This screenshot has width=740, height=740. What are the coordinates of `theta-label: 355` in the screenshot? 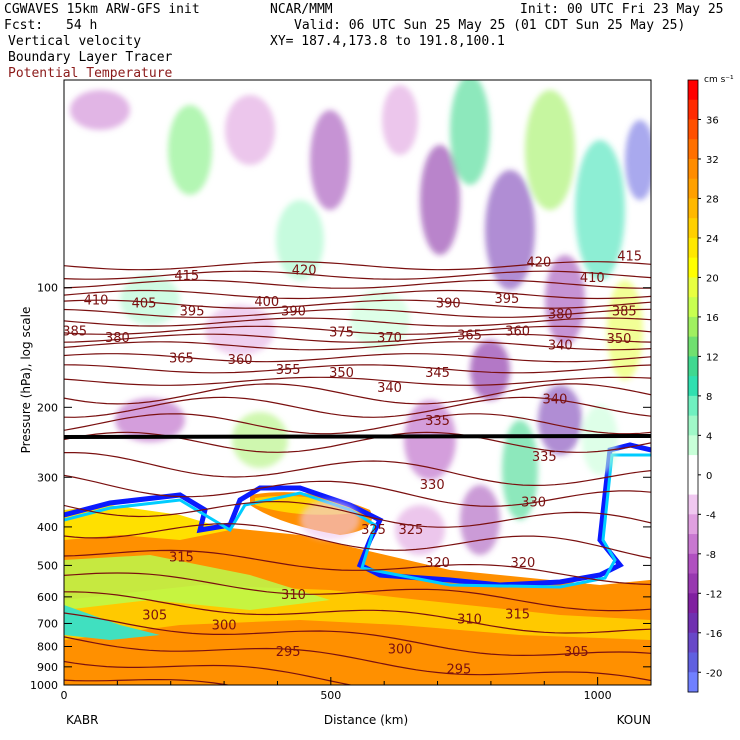 It's located at (288, 370).